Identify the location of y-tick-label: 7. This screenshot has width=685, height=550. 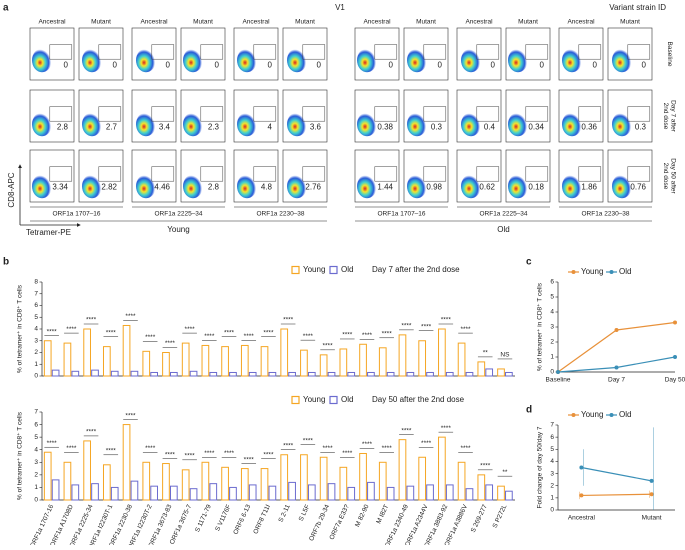
(36, 412).